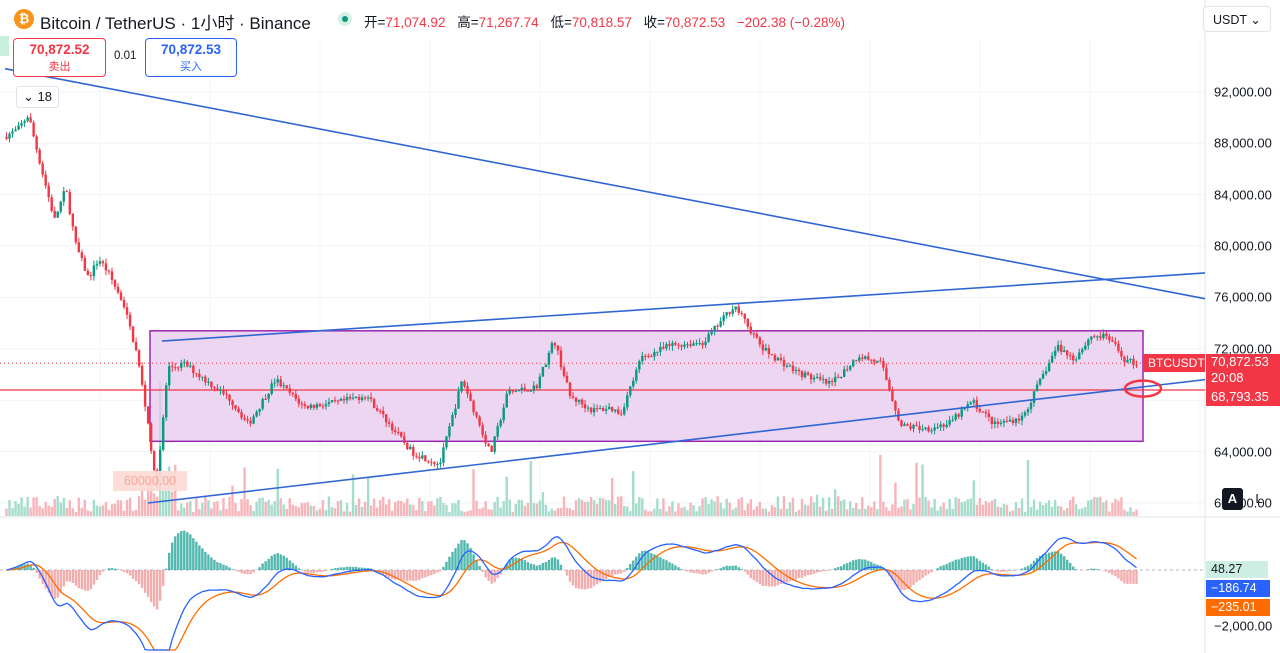 This screenshot has height=653, width=1280. Describe the element at coordinates (1143, 388) in the screenshot. I see `highlight-ellipse` at that location.